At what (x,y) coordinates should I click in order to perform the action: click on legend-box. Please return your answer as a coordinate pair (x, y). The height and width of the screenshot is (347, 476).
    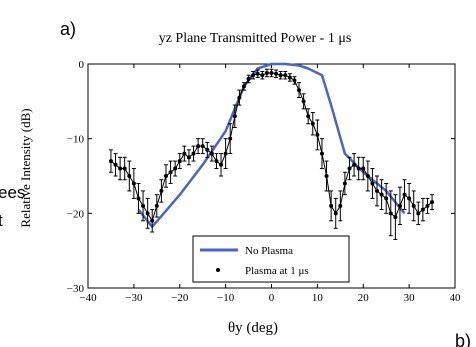
    Looking at the image, I should click on (271, 259).